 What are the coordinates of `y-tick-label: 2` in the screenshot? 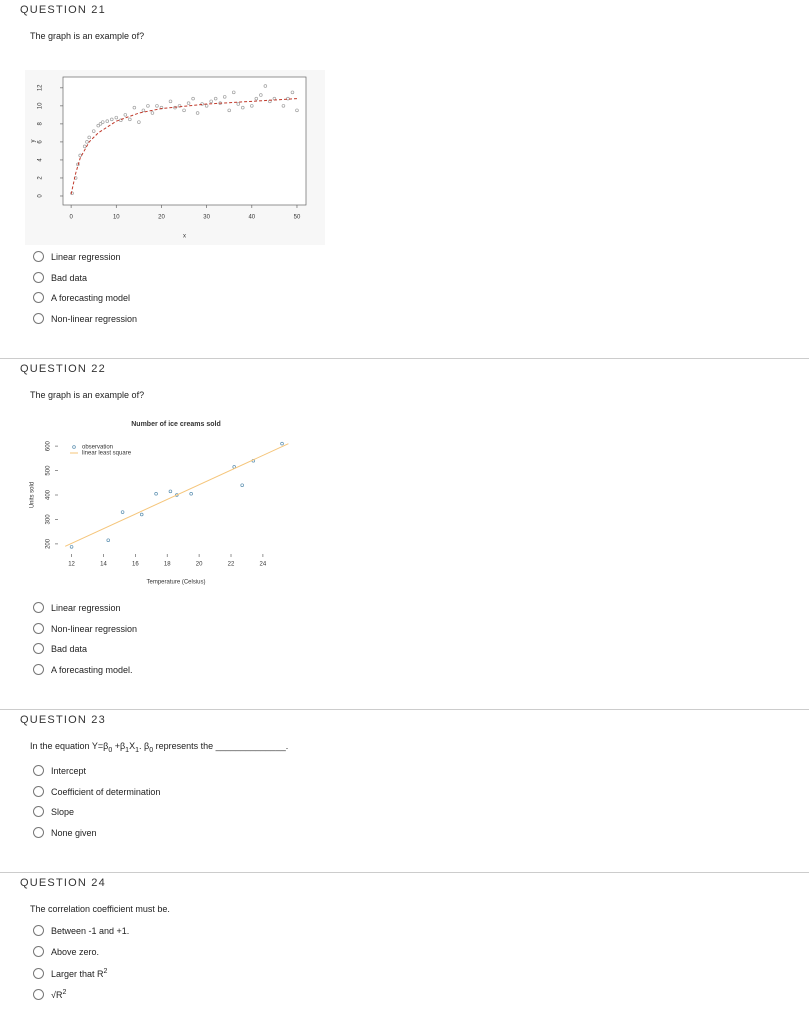 It's located at (41, 178).